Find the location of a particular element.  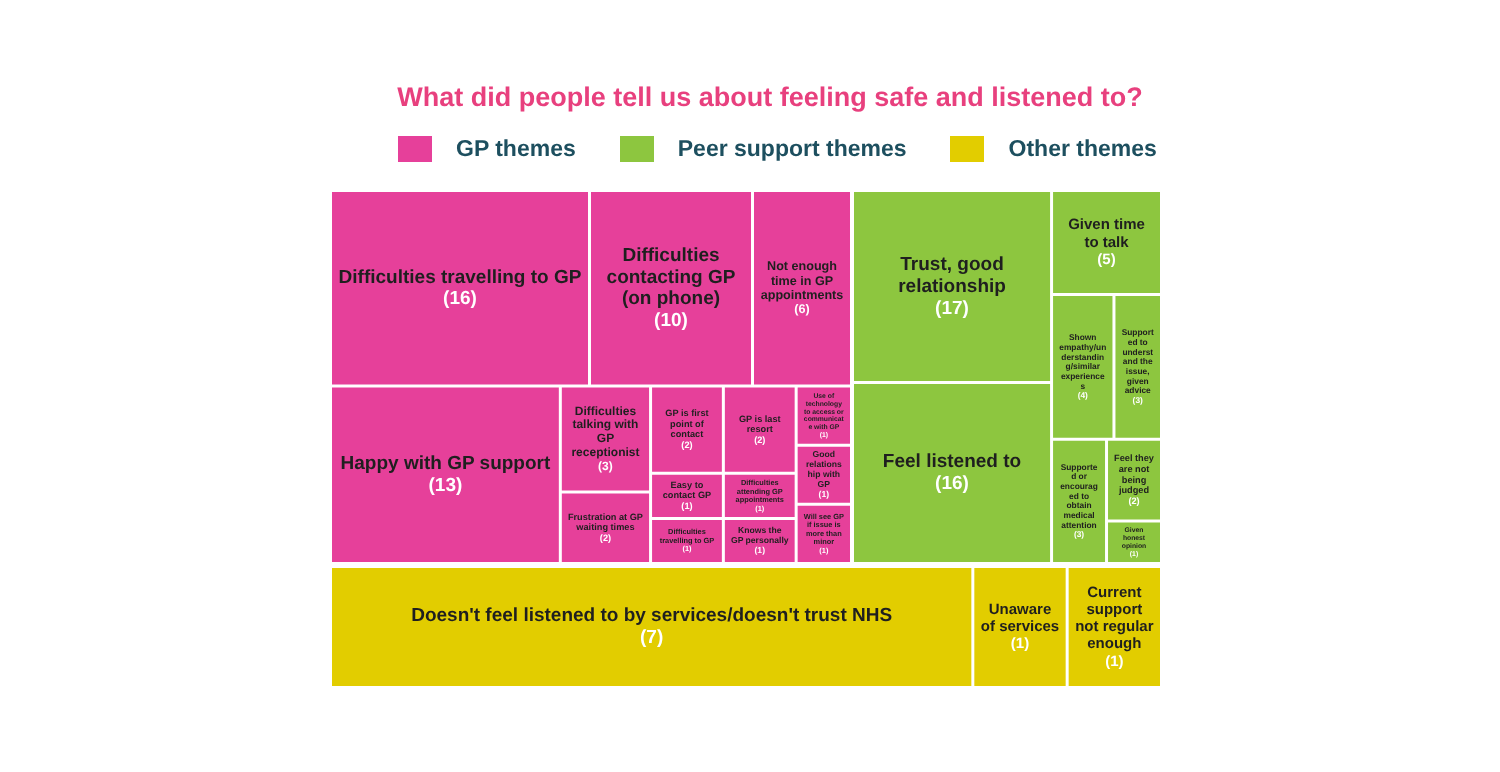

category-label: Difficulties travelling to GP is located at coordinates (460, 277).